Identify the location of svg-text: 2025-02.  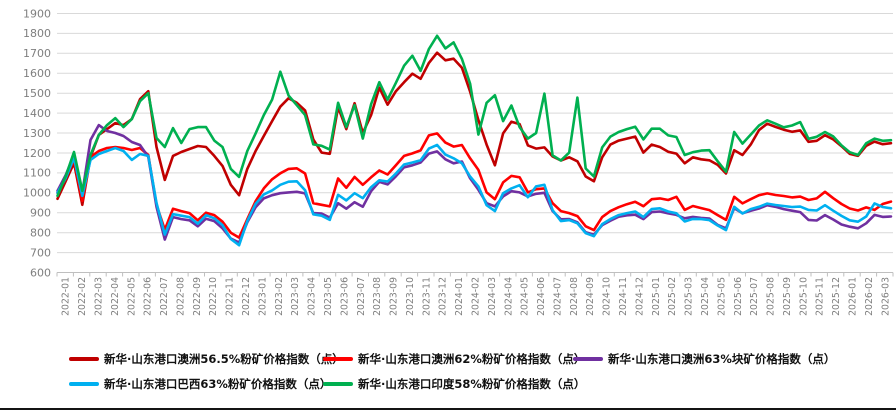
(672, 296).